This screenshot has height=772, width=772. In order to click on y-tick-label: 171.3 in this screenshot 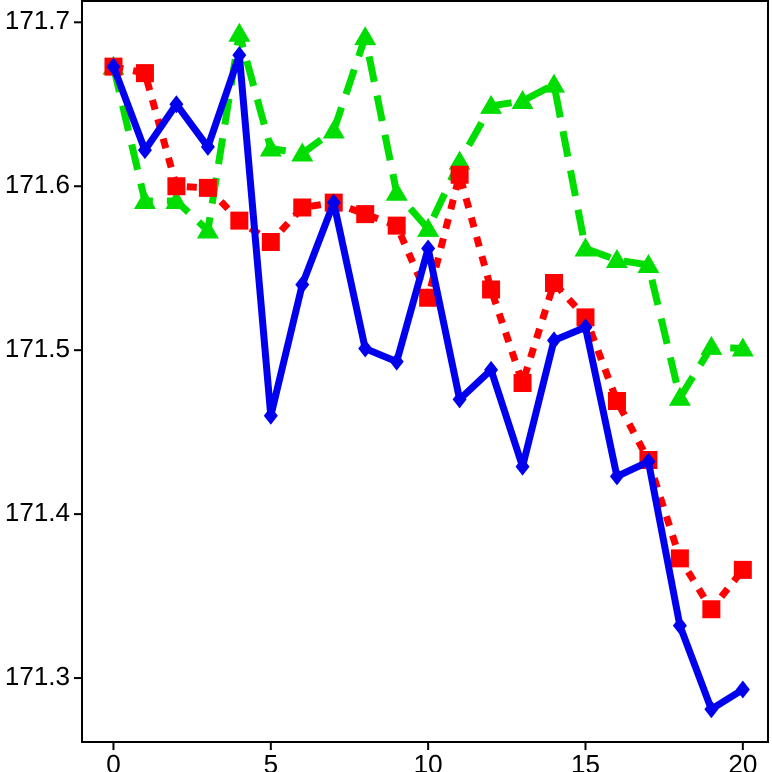, I will do `click(37, 676)`.